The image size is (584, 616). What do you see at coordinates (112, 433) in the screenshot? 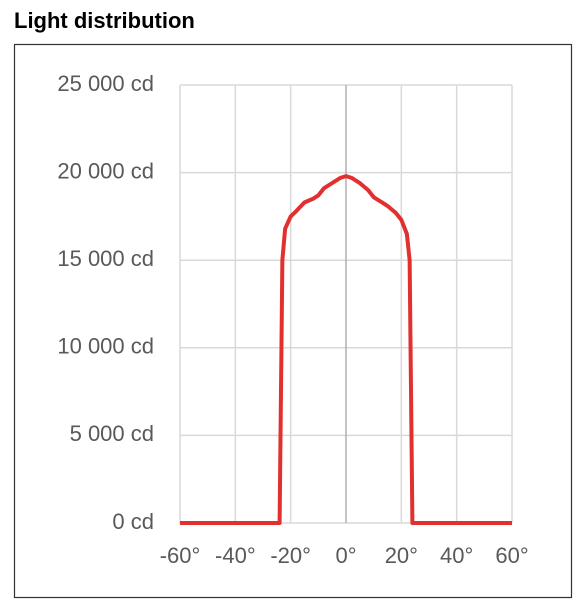
I see `y-tick-label: 5 000 cd` at bounding box center [112, 433].